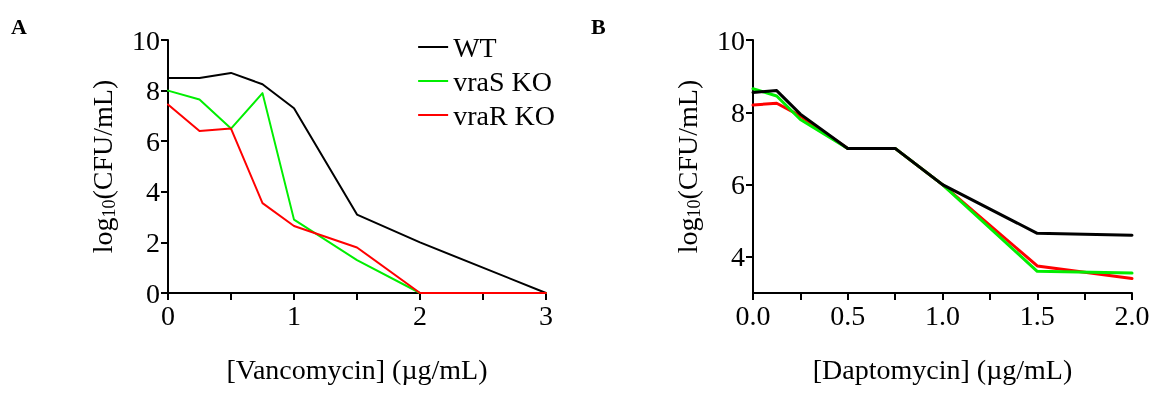 The width and height of the screenshot is (1163, 411). Describe the element at coordinates (502, 81) in the screenshot. I see `legend-label: vraS KO` at that location.